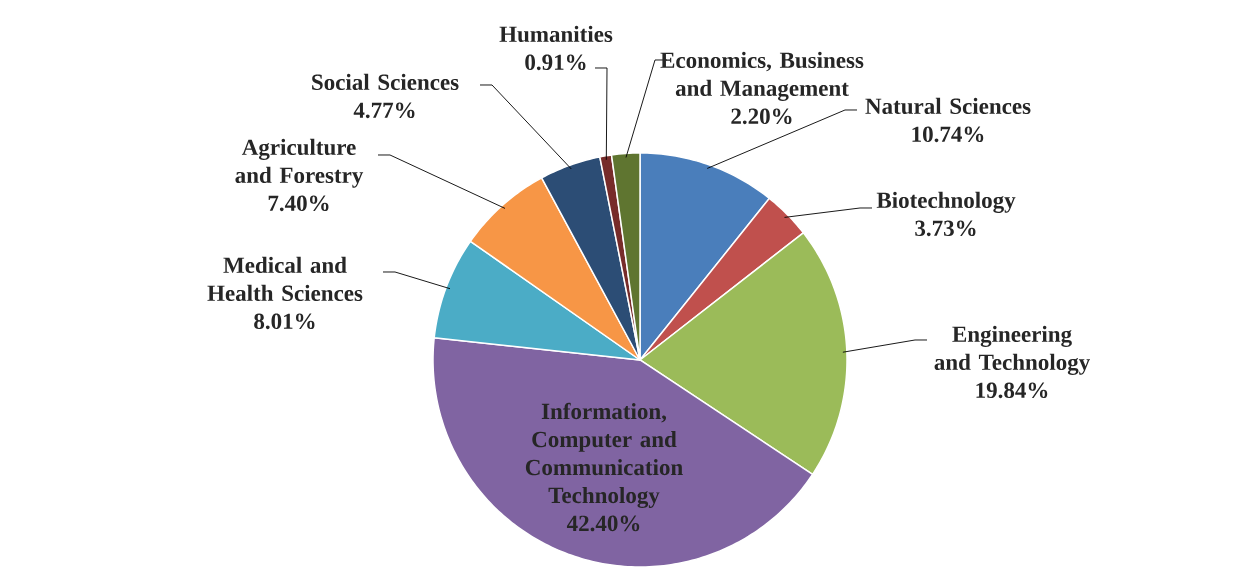  I want to click on slice-label: Medical and Health Sciences, so click(285, 279).